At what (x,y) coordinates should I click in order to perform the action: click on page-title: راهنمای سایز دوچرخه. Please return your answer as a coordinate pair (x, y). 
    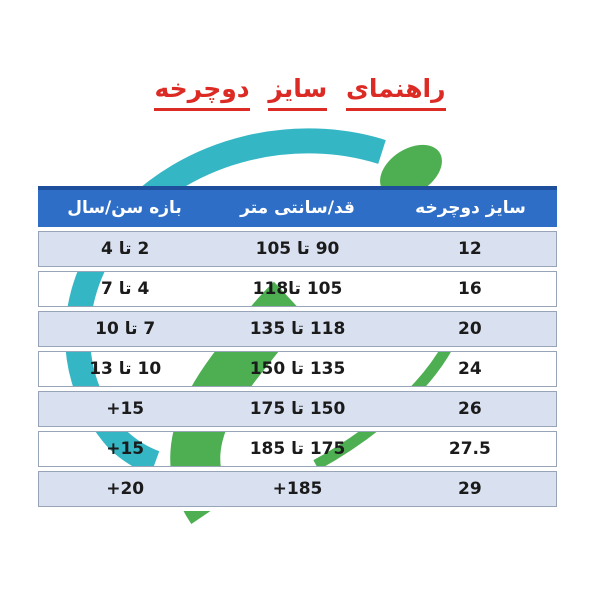
    Looking at the image, I should click on (300, 92).